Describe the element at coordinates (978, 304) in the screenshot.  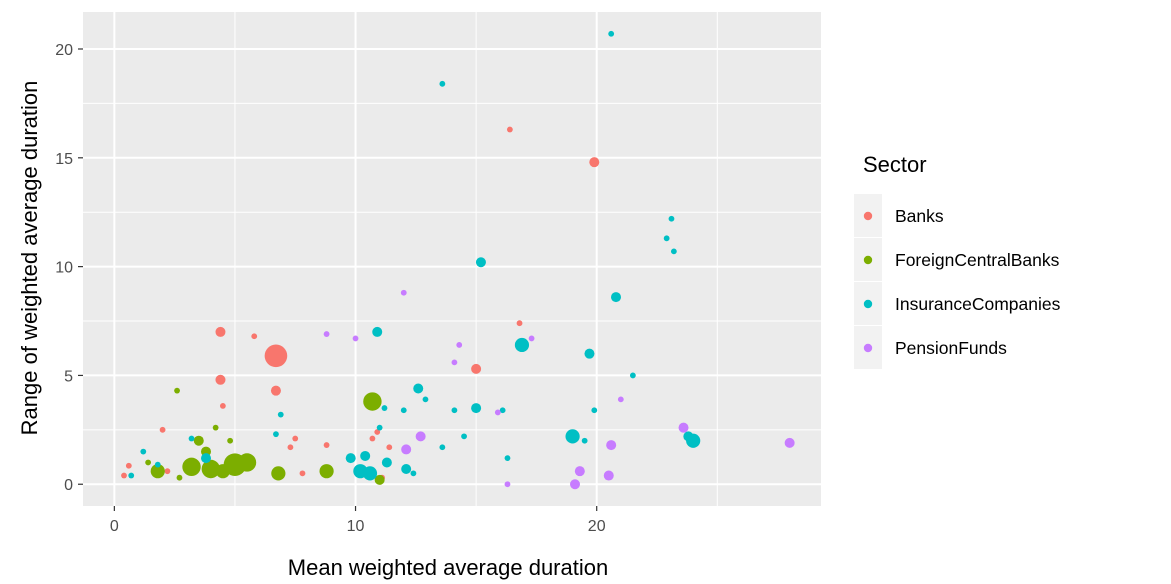
I see `legend-label: InsuranceCompanies` at that location.